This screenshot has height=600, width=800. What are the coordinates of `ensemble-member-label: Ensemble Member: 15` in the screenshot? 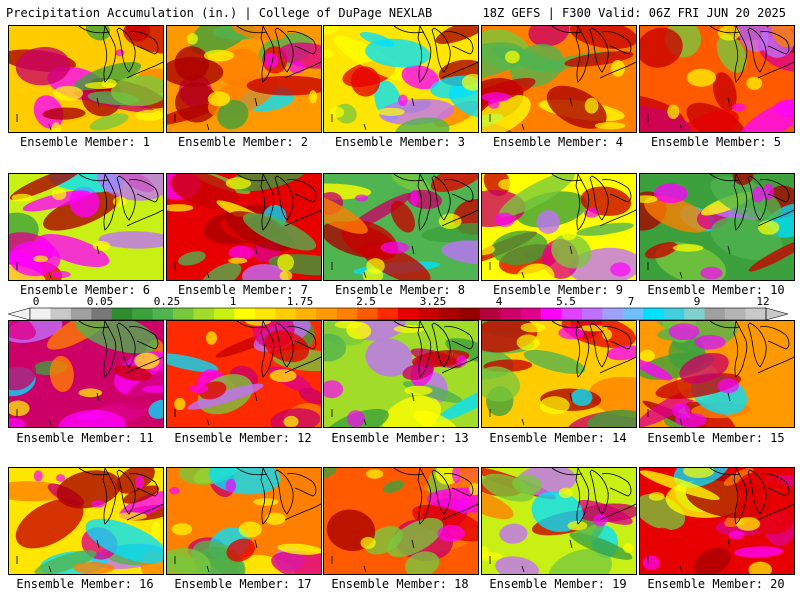 It's located at (716, 438).